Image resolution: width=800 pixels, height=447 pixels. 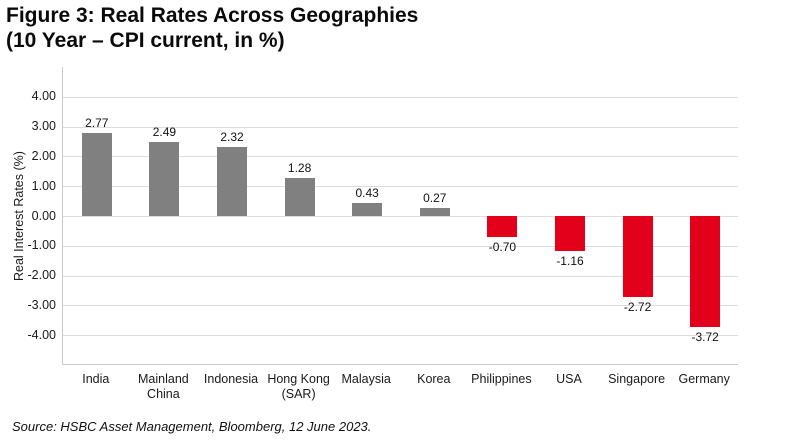 I want to click on x-axis-label: USA, so click(x=569, y=379).